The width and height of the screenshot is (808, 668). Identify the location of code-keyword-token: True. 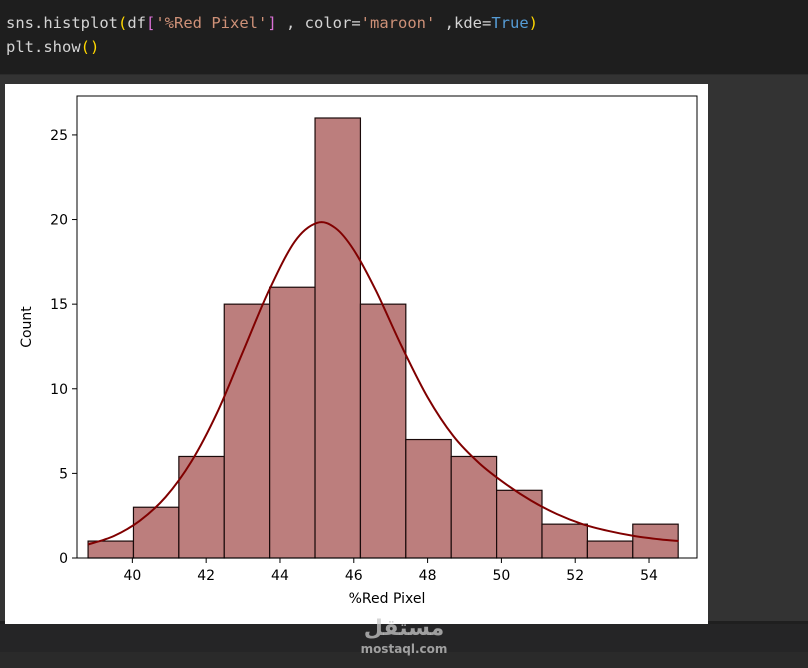
(510, 23).